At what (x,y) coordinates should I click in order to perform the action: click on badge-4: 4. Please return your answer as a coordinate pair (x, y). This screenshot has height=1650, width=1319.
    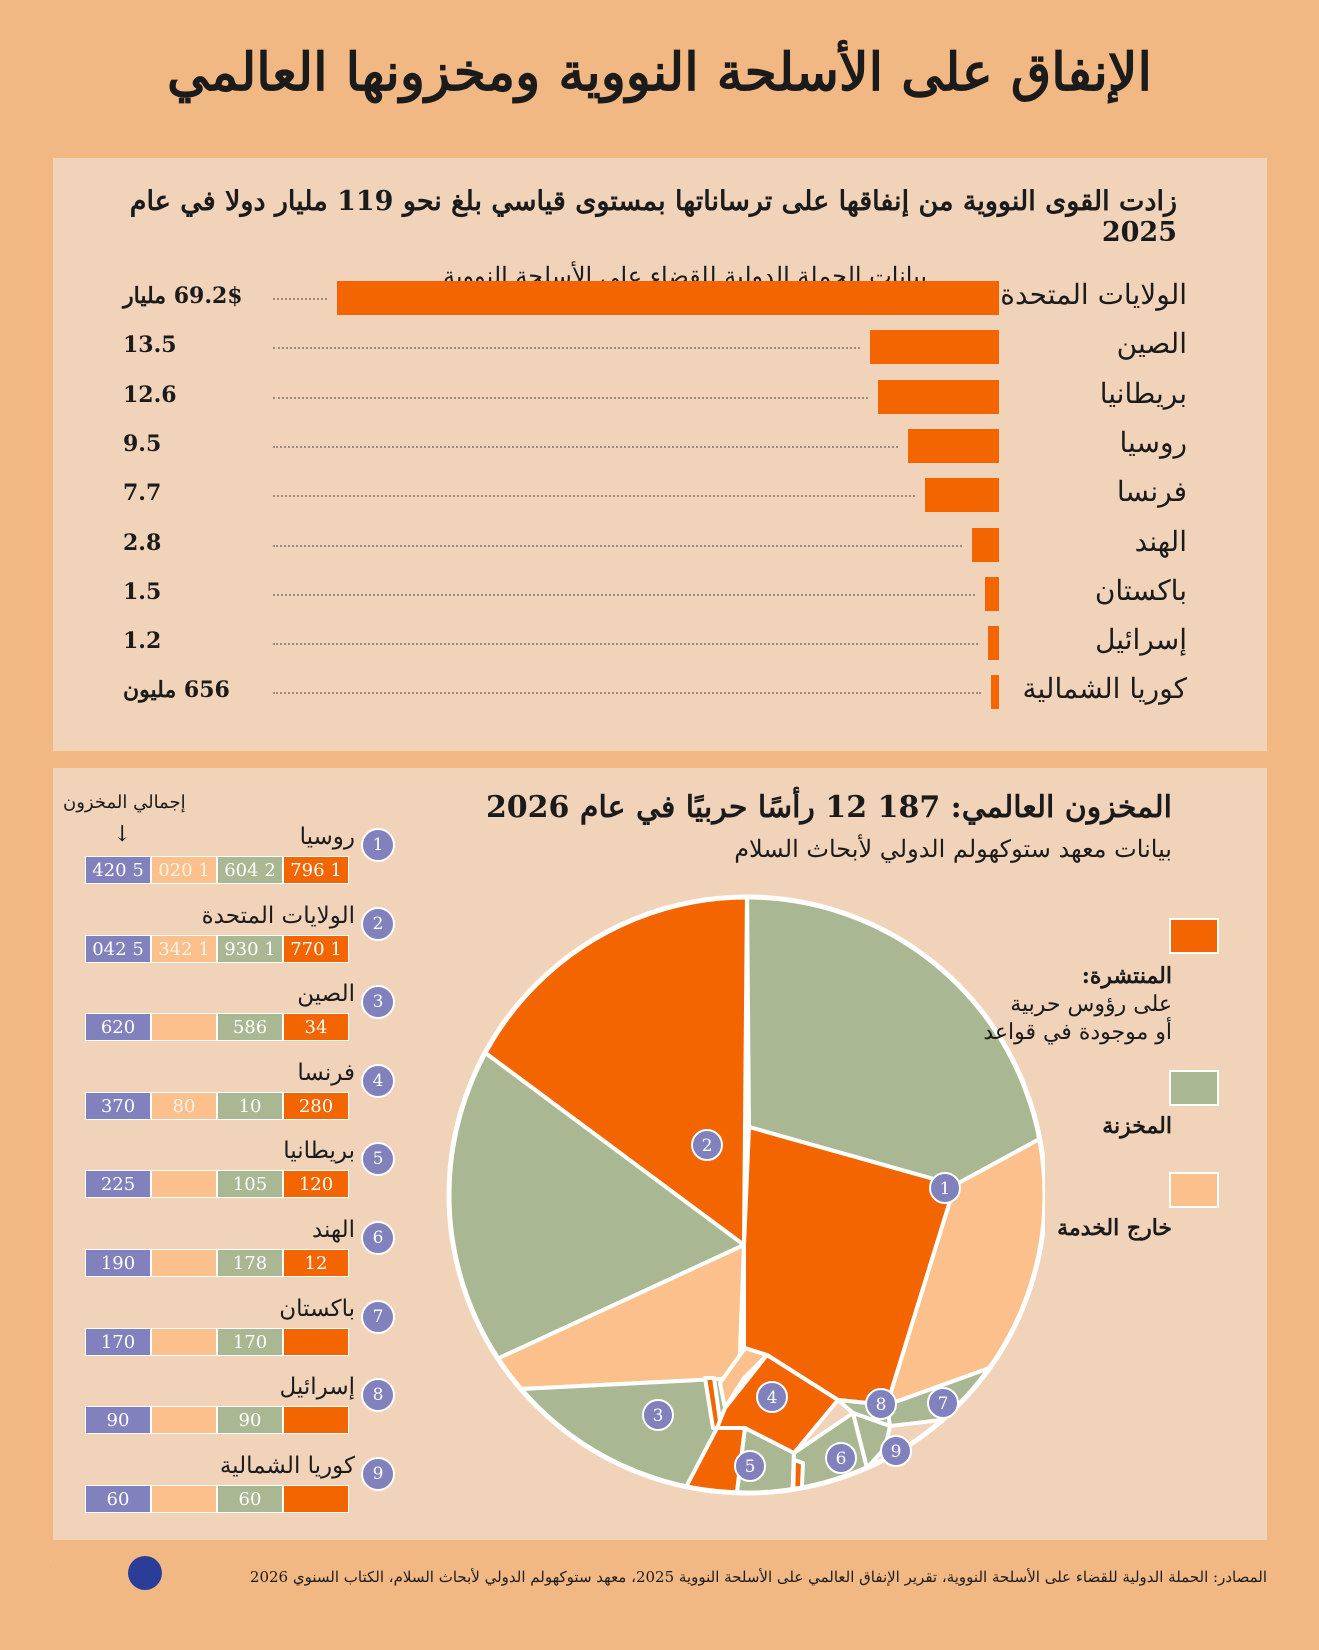
    Looking at the image, I should click on (772, 1397).